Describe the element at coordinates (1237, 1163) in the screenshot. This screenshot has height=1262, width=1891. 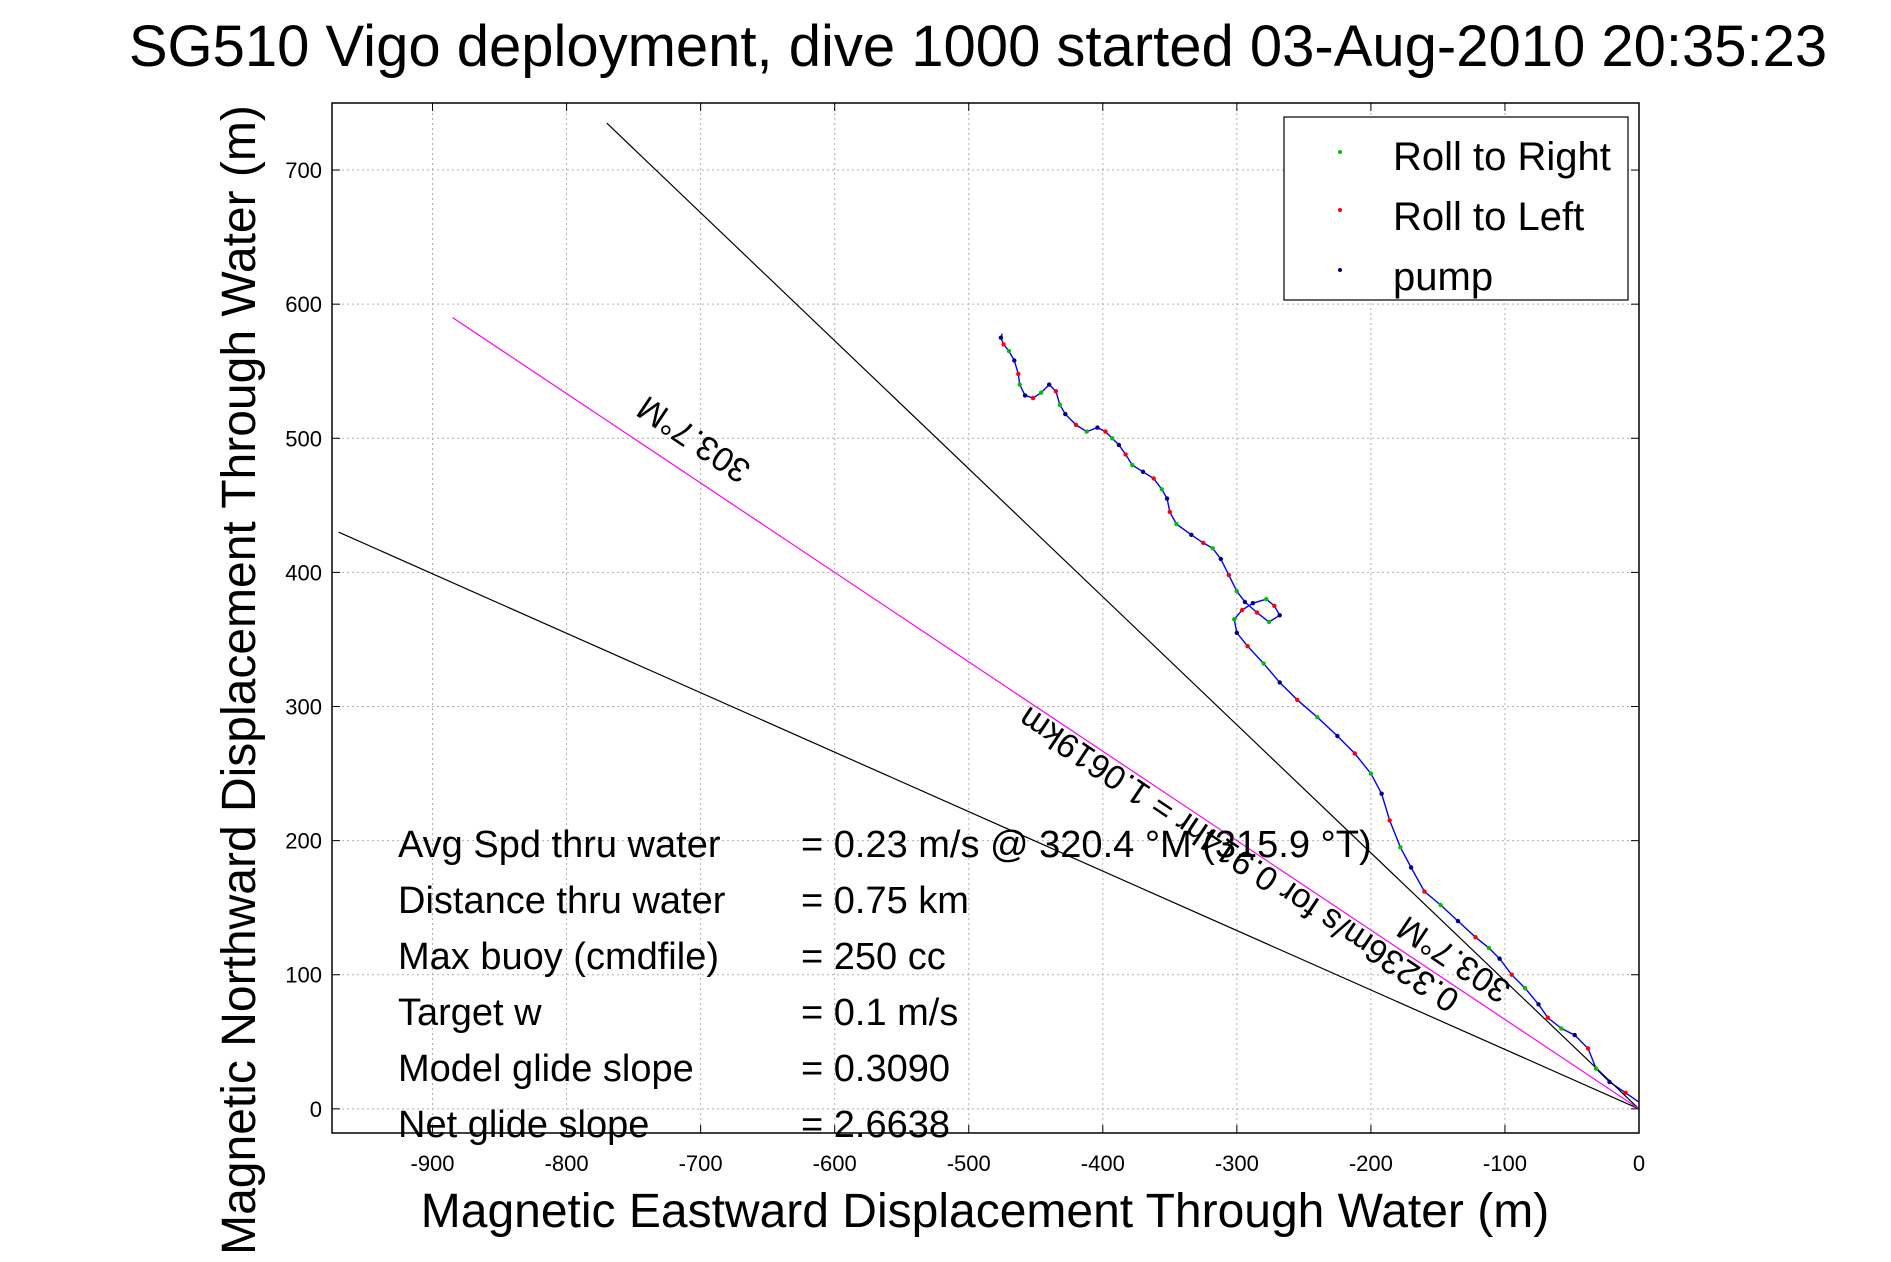
I see `x-tick-label: -300` at that location.